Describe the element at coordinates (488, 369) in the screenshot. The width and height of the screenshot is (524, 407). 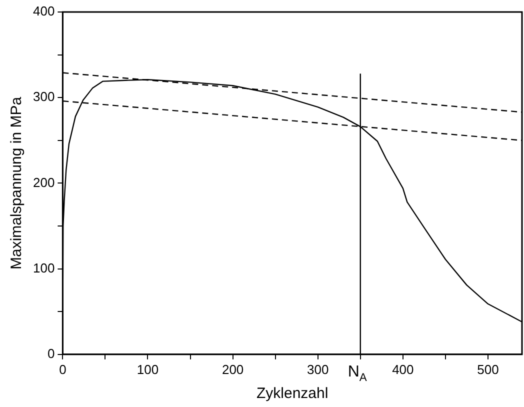
I see `x-tick-label: 500` at that location.